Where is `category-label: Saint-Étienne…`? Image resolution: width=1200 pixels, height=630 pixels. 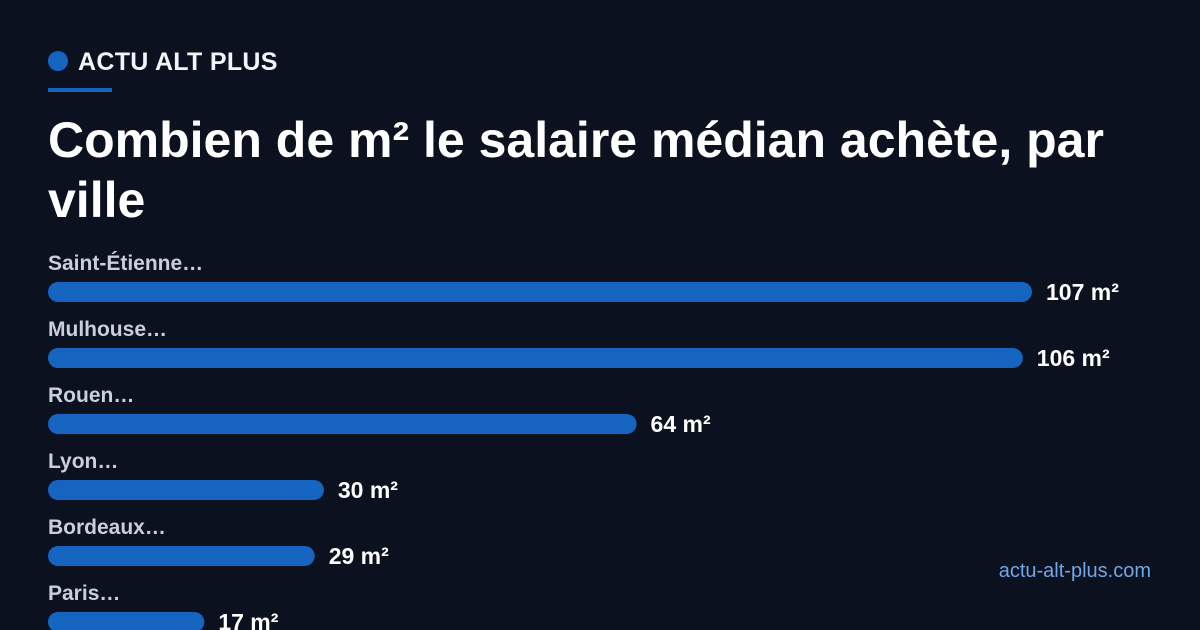
category-label: Saint-Étienne… is located at coordinates (125, 263).